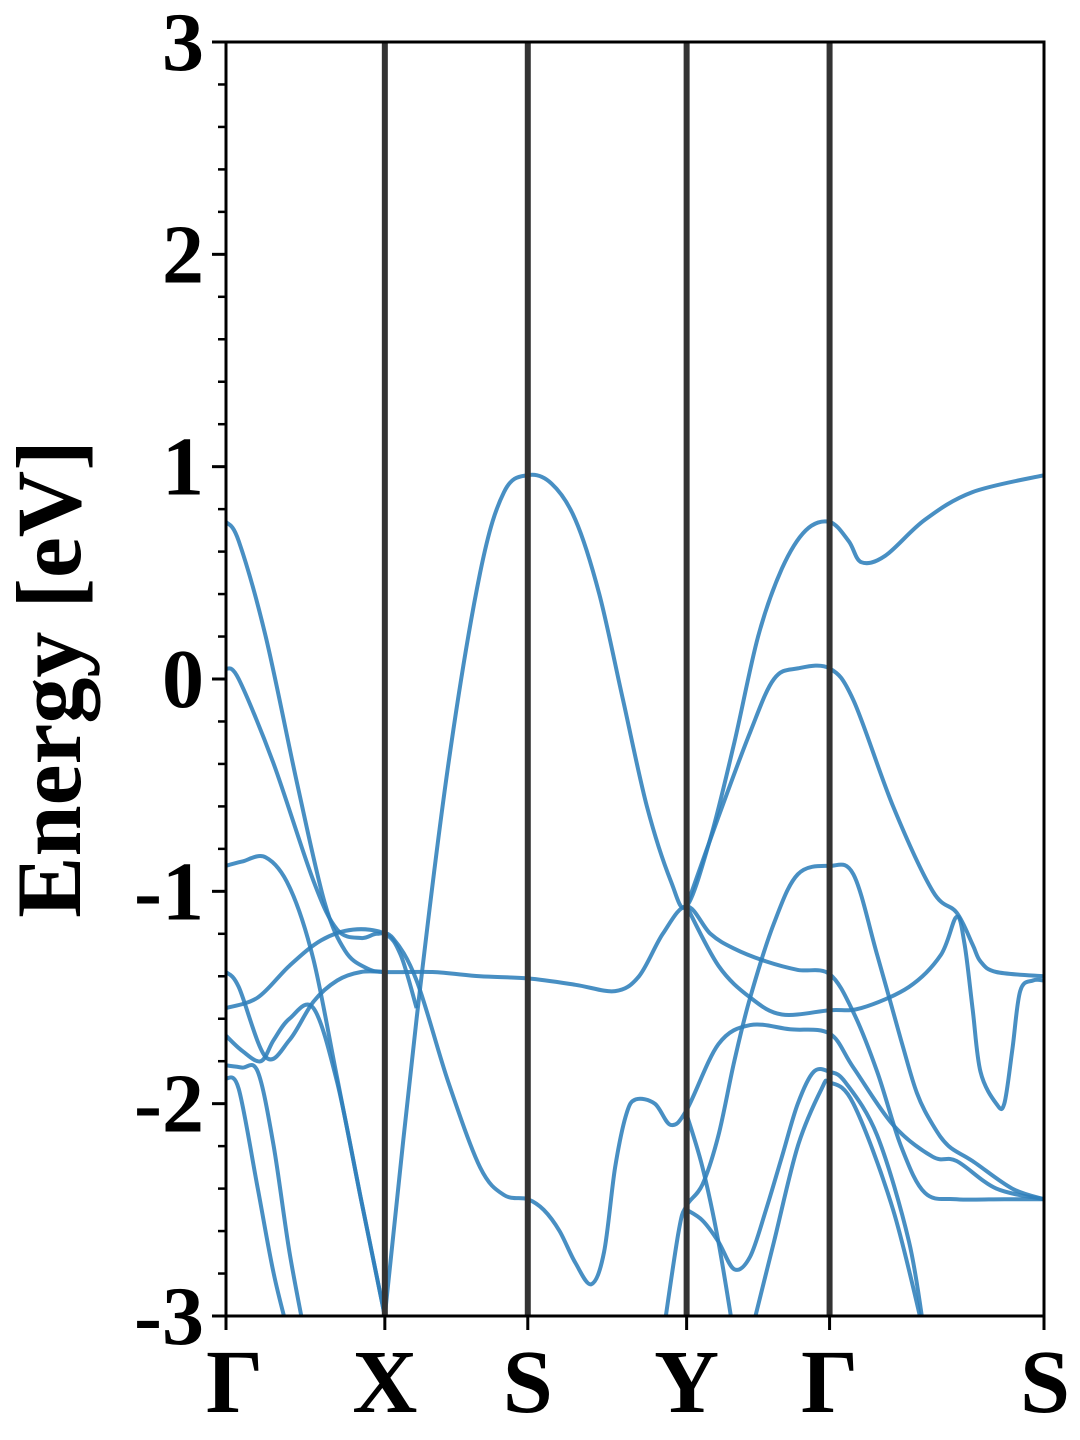 Image resolution: width=1080 pixels, height=1440 pixels. Describe the element at coordinates (183, 44) in the screenshot. I see `y-tick-label: 3` at that location.